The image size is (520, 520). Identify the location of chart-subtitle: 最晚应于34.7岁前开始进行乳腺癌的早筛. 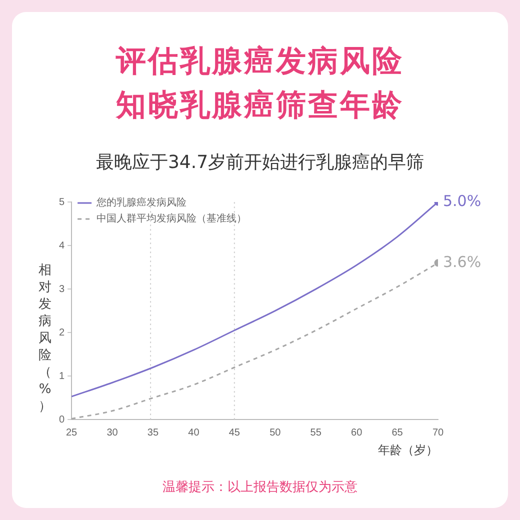
(260, 162).